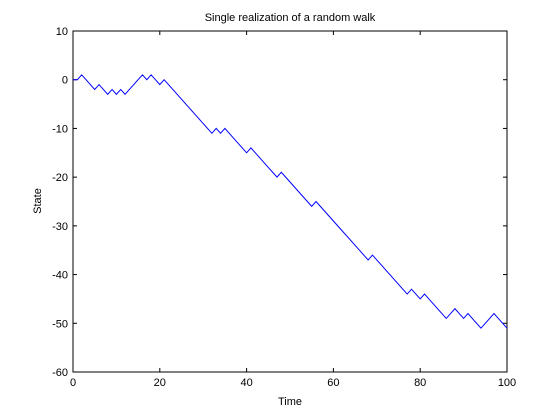  I want to click on chart-title: Single realization of a random walk, so click(290, 18).